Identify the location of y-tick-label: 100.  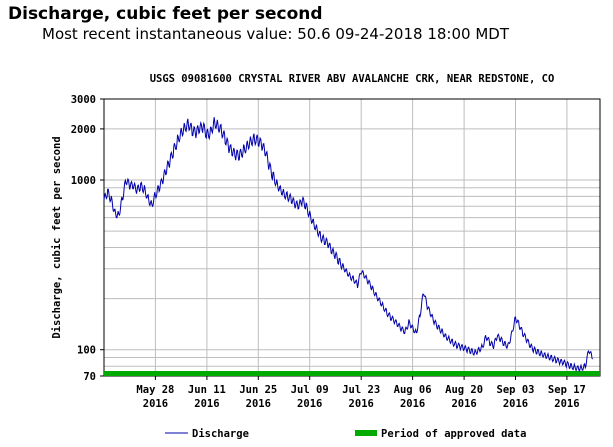
(86, 351).